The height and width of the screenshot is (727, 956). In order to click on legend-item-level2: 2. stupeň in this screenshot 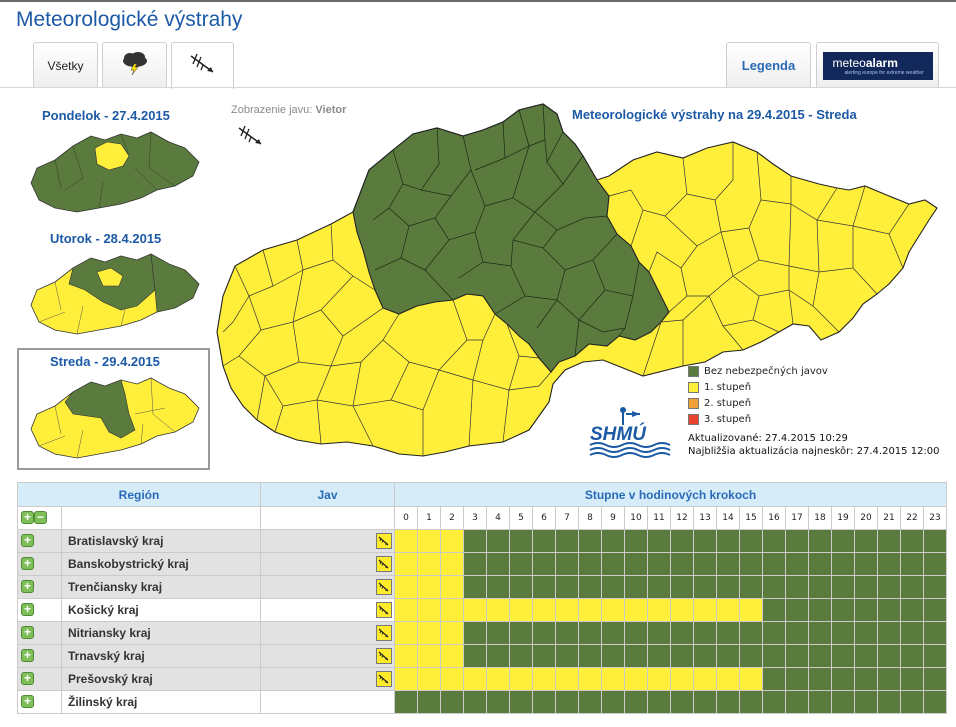, I will do `click(758, 403)`.